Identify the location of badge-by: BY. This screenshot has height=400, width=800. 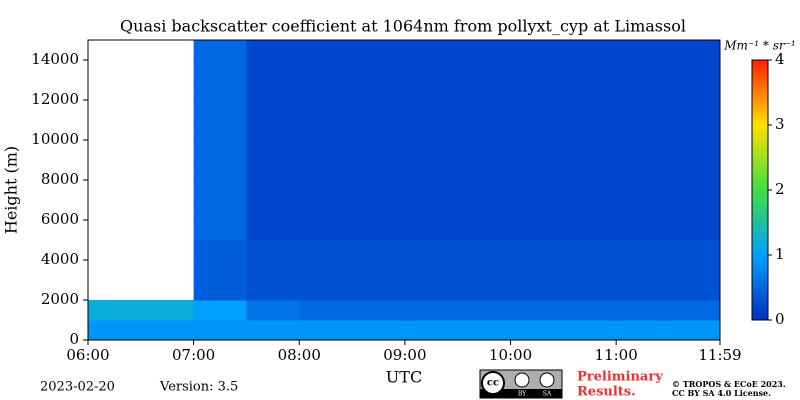
(522, 394).